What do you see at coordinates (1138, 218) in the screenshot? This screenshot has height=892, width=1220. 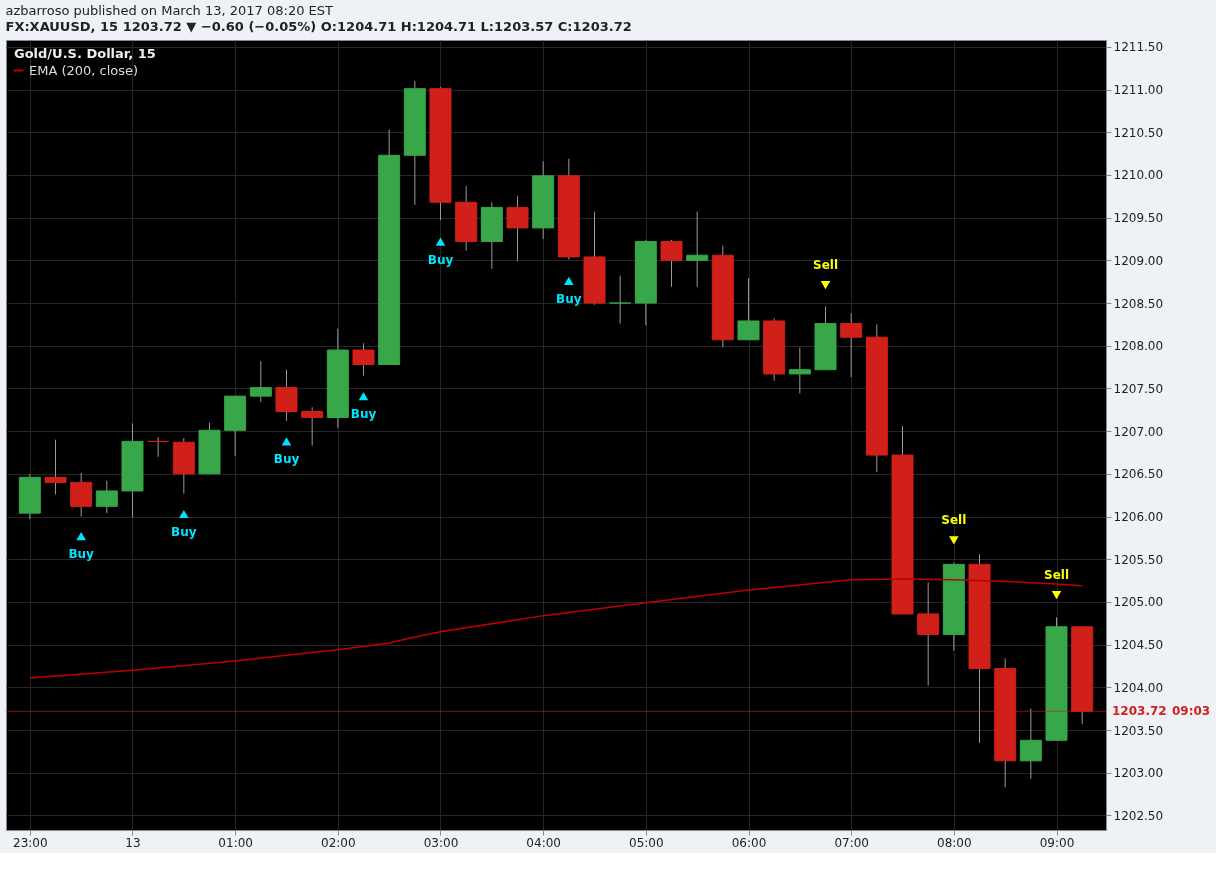 I see `y-tick-label: 1209.50` at bounding box center [1138, 218].